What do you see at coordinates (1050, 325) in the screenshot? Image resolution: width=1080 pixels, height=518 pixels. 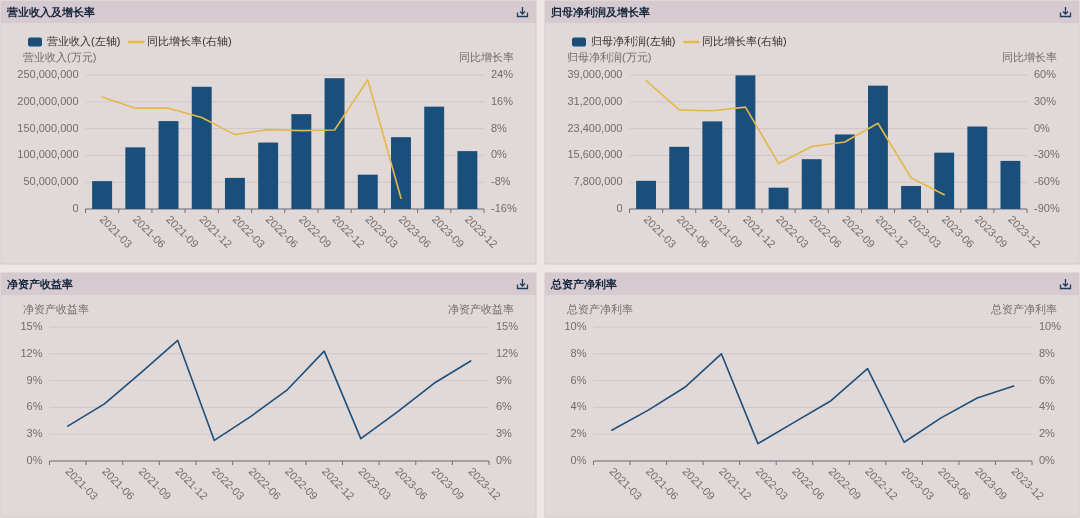 I see `y2-tick-label: 10%` at bounding box center [1050, 325].